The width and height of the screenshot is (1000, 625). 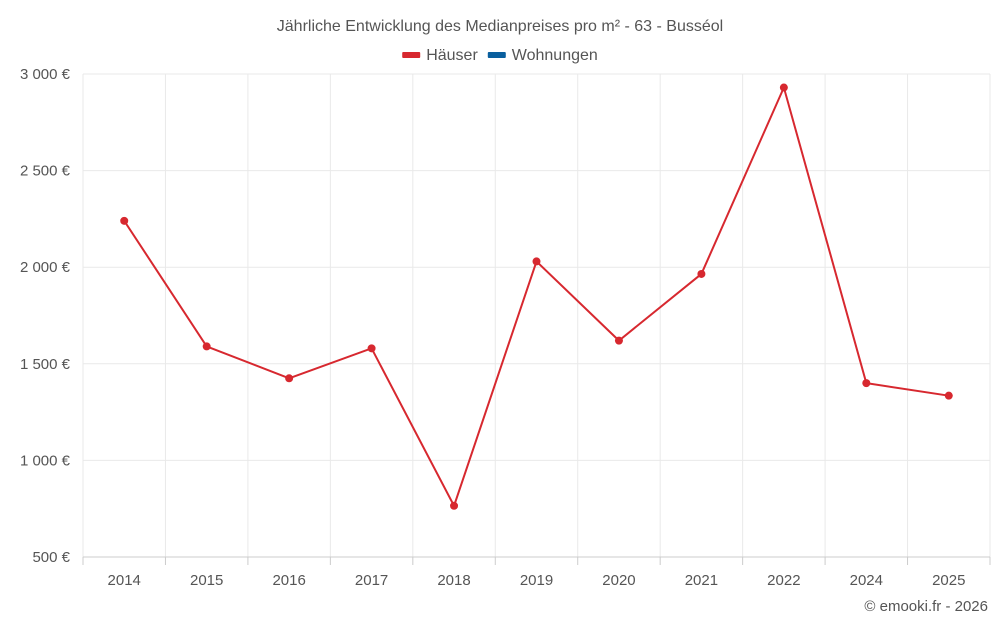 I want to click on x-tick-label: 2017, so click(x=371, y=580).